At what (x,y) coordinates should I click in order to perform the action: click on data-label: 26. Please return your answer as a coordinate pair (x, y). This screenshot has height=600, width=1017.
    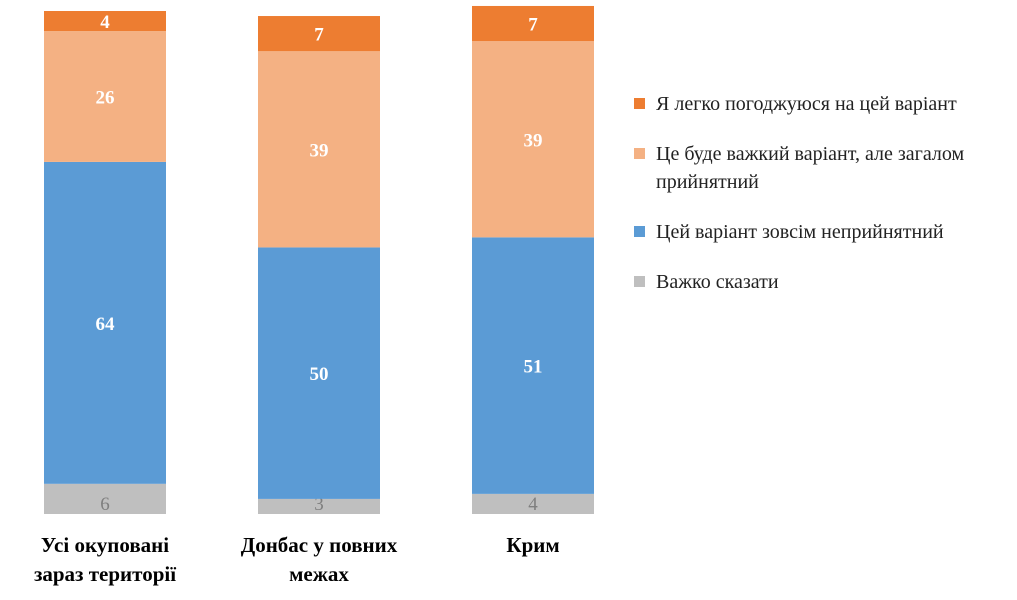
    Looking at the image, I should click on (105, 98).